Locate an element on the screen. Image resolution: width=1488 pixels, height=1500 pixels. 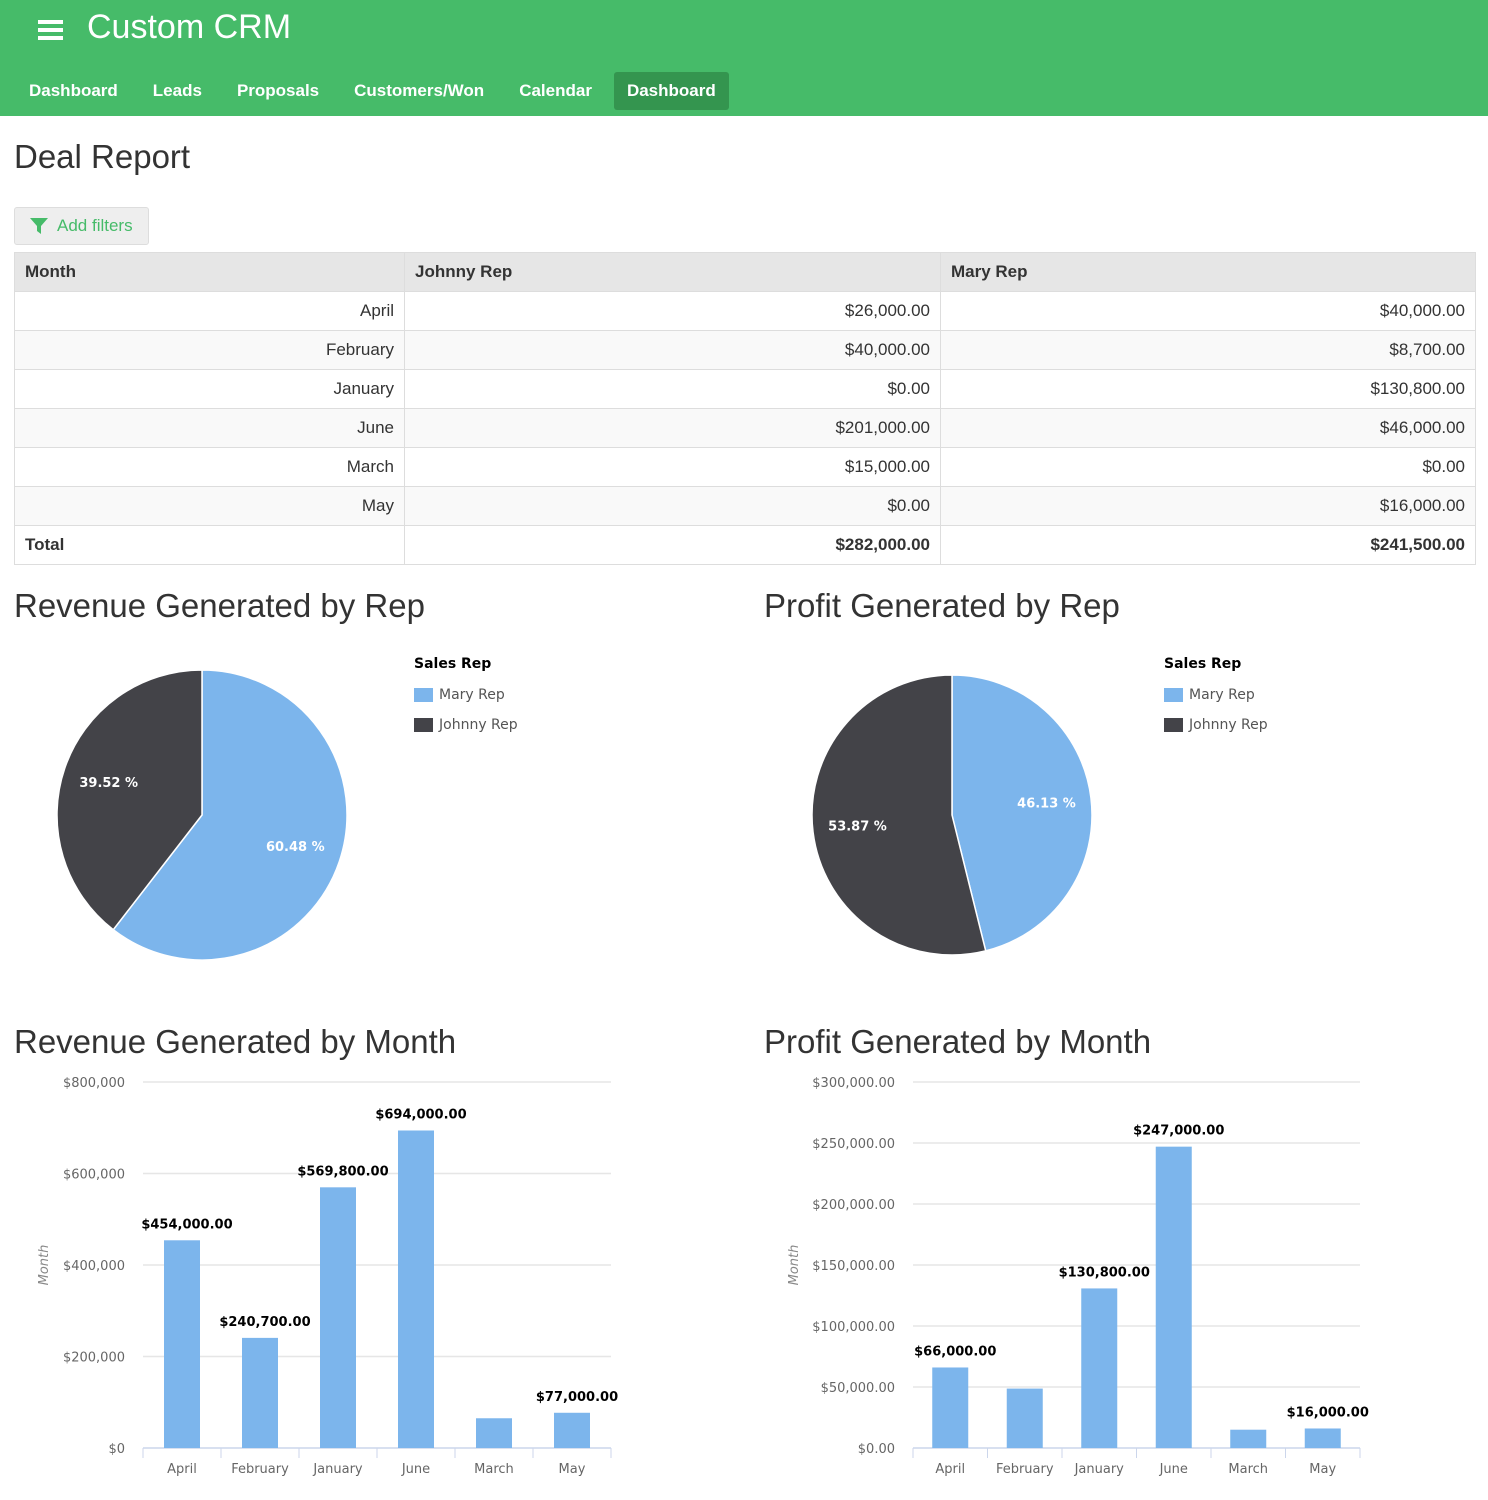
pie-data-label: 46.13 % is located at coordinates (1046, 803).